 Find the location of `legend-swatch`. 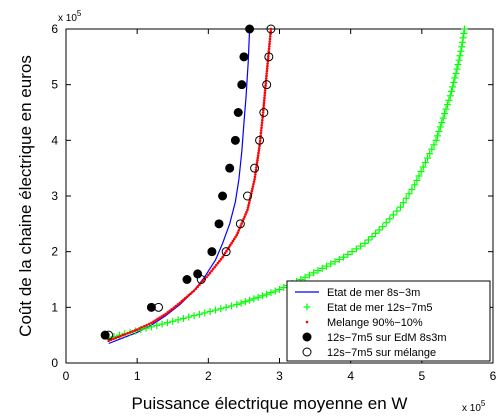

legend-swatch is located at coordinates (307, 337).